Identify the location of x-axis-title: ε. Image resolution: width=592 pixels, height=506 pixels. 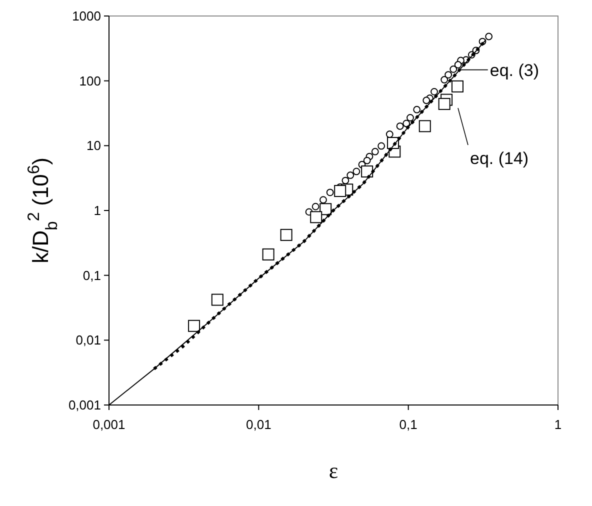
(333, 470).